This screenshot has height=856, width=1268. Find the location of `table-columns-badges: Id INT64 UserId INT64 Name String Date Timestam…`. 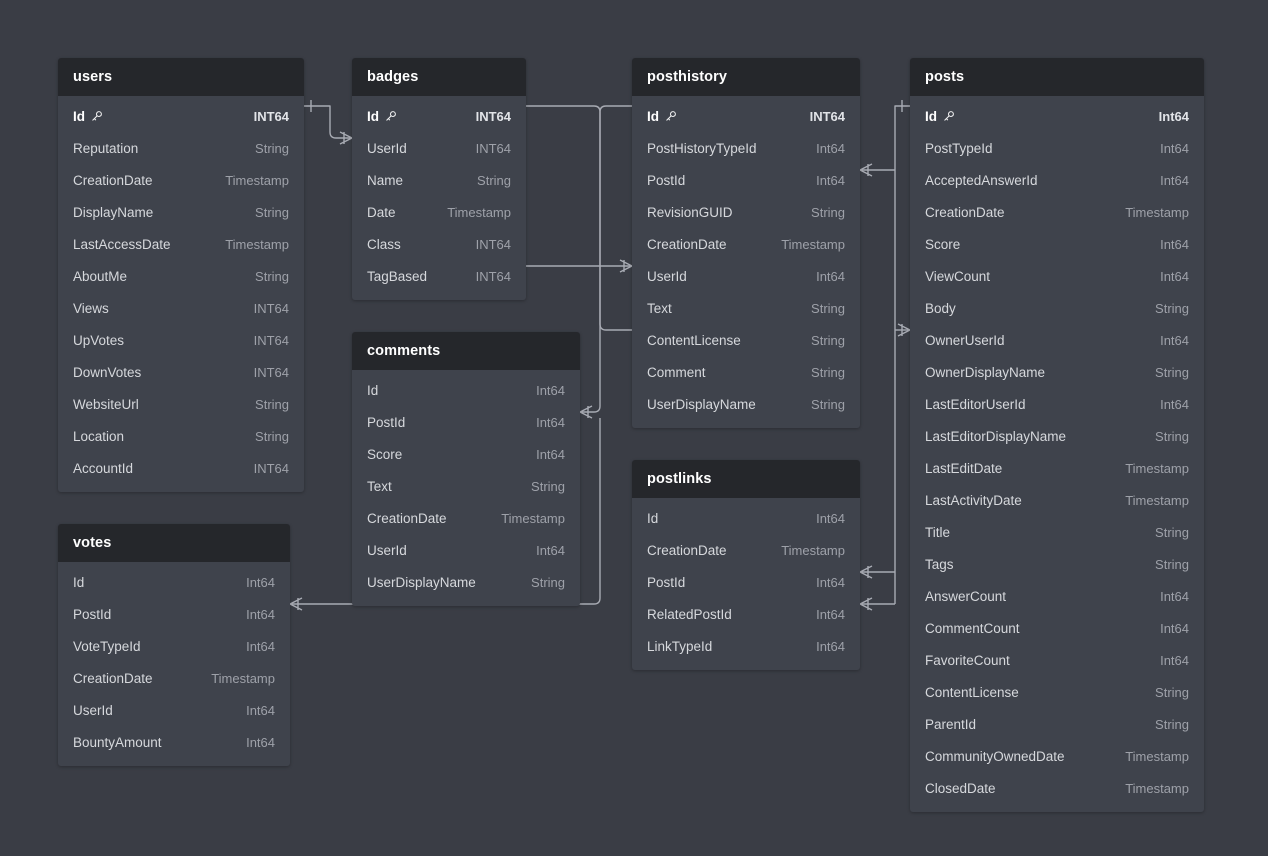

table-columns-badges: Id INT64 UserId INT64 Name String Date Timestam… is located at coordinates (439, 198).